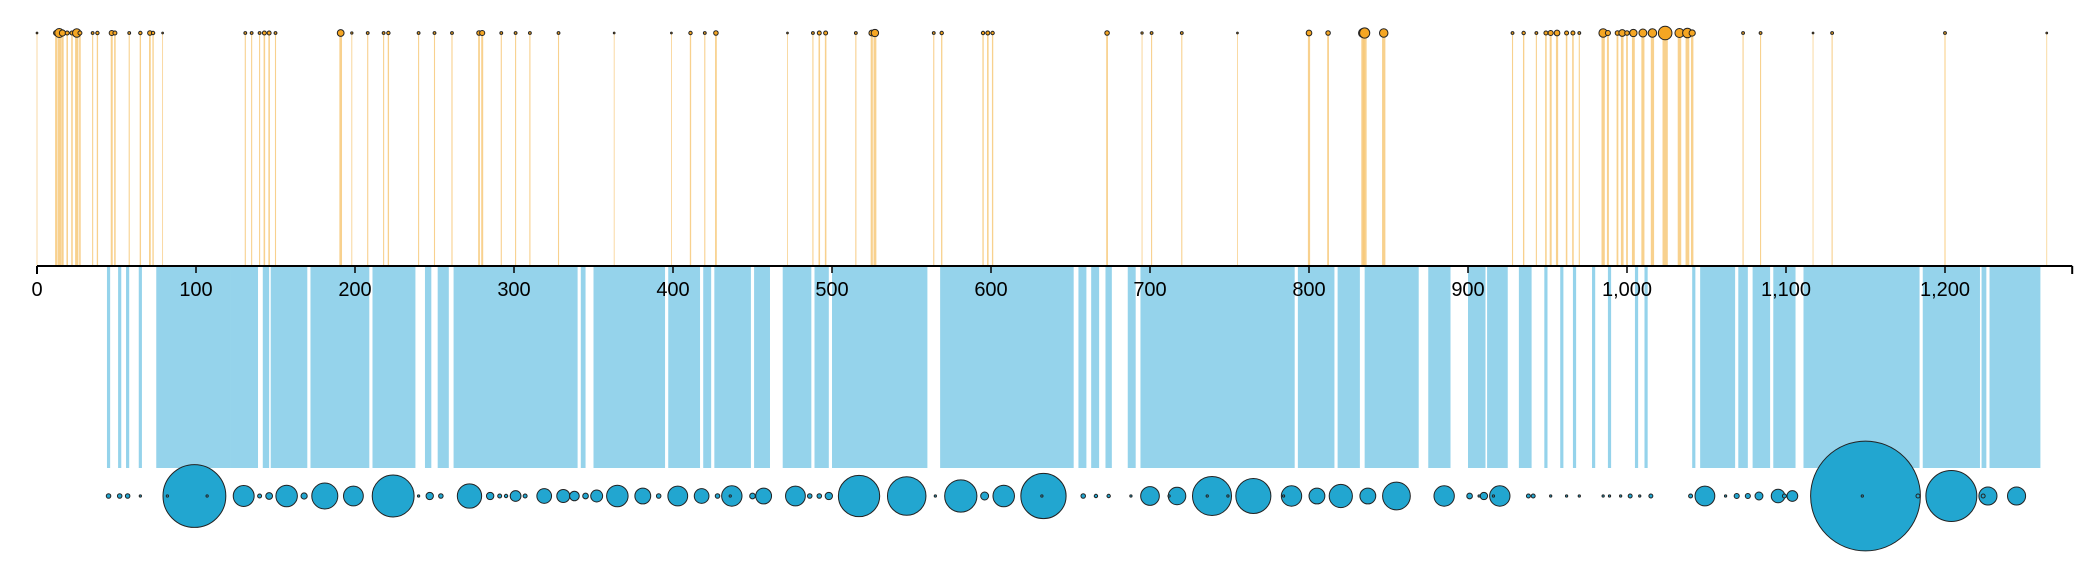 Image resolution: width=2098 pixels, height=568 pixels. I want to click on x-axis-tick: 1,200, so click(1945, 283).